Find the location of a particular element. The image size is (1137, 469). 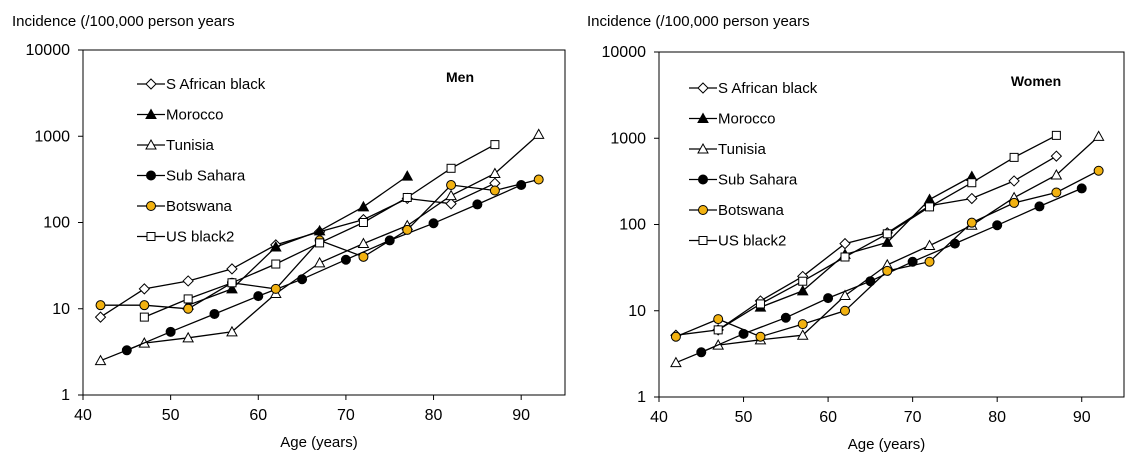

chart-title: Women is located at coordinates (1036, 81).